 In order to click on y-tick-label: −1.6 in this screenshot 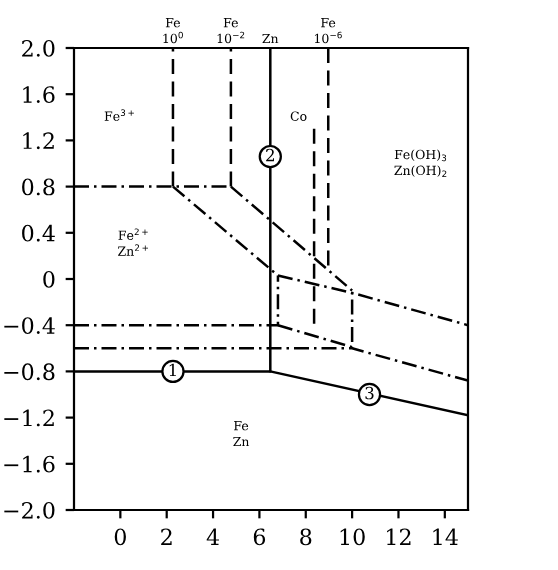, I will do `click(29, 464)`.